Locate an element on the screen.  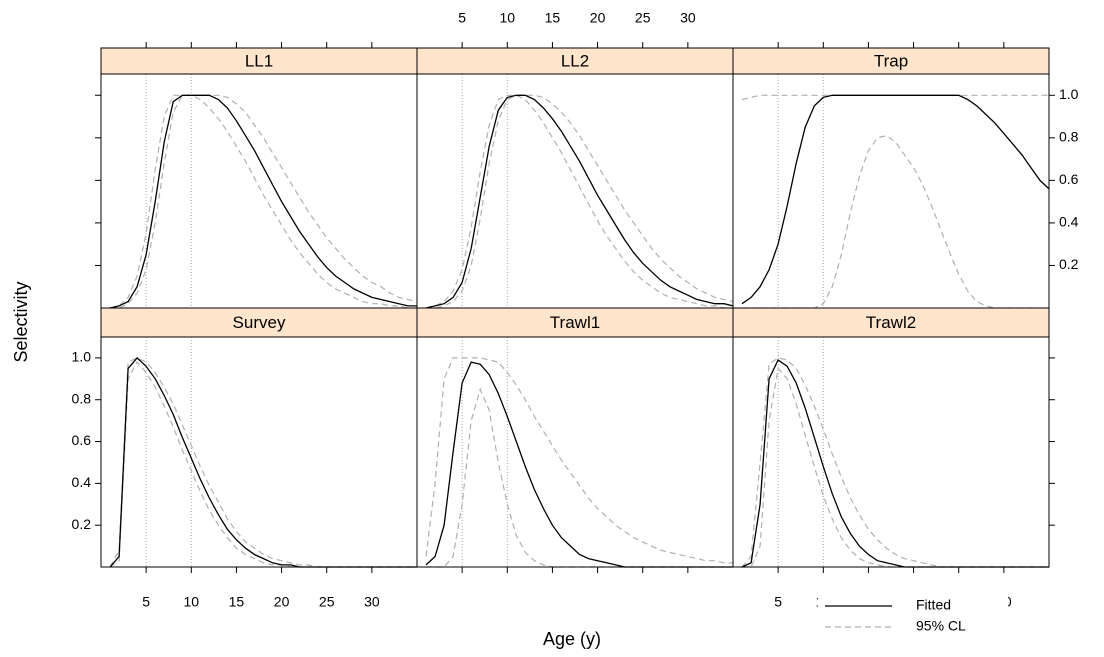
legend-label: 95% CL is located at coordinates (941, 626).